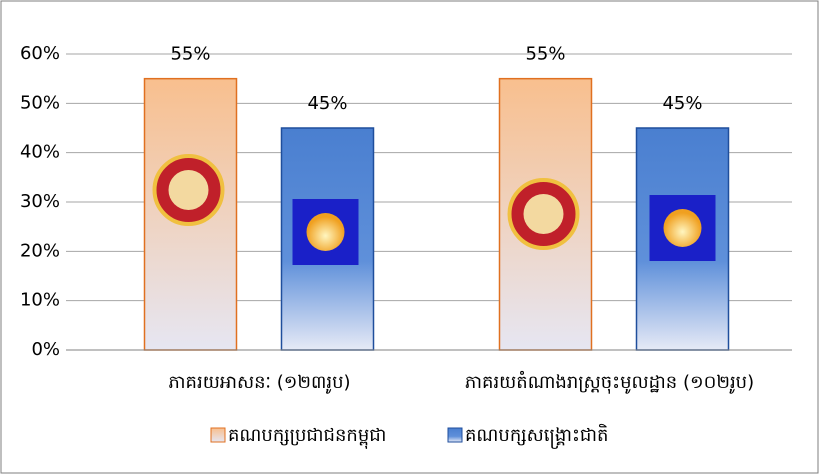  What do you see at coordinates (40, 201) in the screenshot?
I see `y-tick-label: 30%` at bounding box center [40, 201].